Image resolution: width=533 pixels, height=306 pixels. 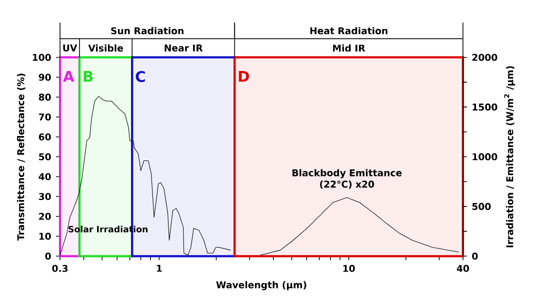 What do you see at coordinates (45, 216) in the screenshot?
I see `y-tick-label: 20` at bounding box center [45, 216].